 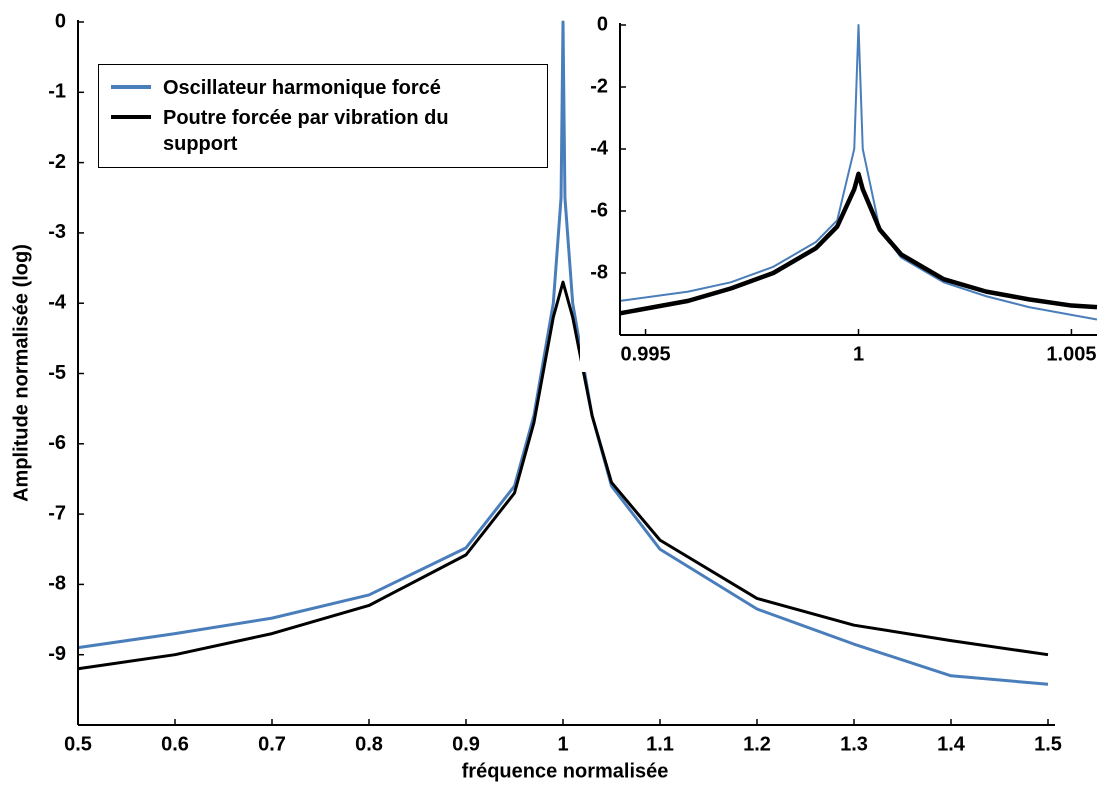 I want to click on x-tick-label: 0.9, so click(x=466, y=744).